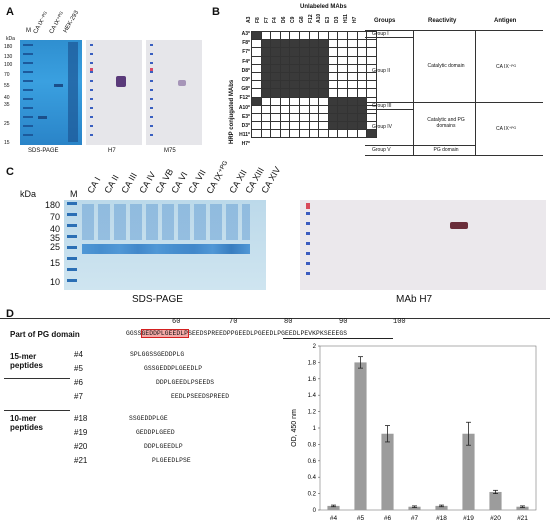 The image size is (550, 529). What do you see at coordinates (245, 34) in the screenshot?
I see `row-header: A3*` at bounding box center [245, 34].